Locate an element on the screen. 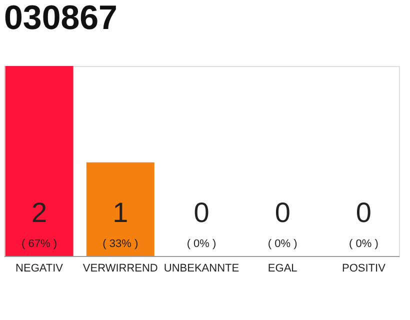 Image resolution: width=410 pixels, height=320 pixels. x-tick-label: UNBEKANNTE is located at coordinates (202, 268).